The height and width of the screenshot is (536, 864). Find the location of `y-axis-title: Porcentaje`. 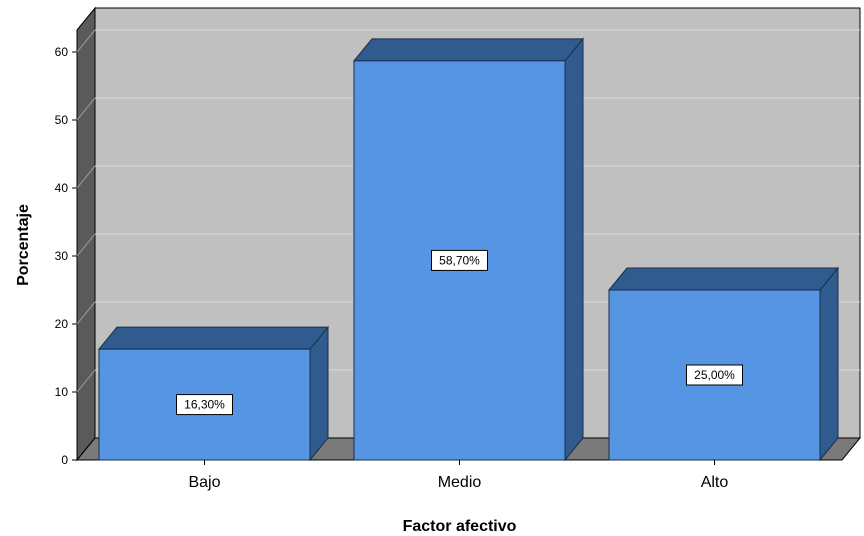

y-axis-title: Porcentaje is located at coordinates (23, 245).